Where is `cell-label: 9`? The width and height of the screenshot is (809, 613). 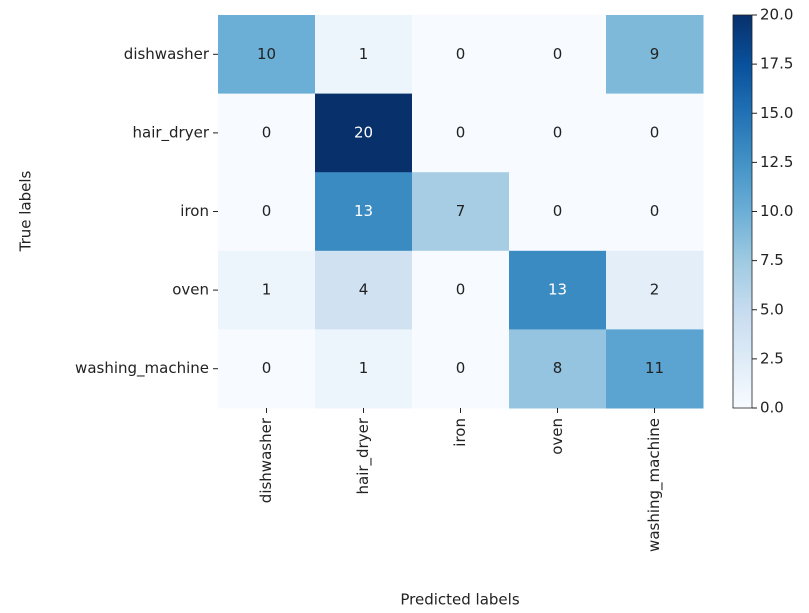 cell-label: 9 is located at coordinates (655, 54).